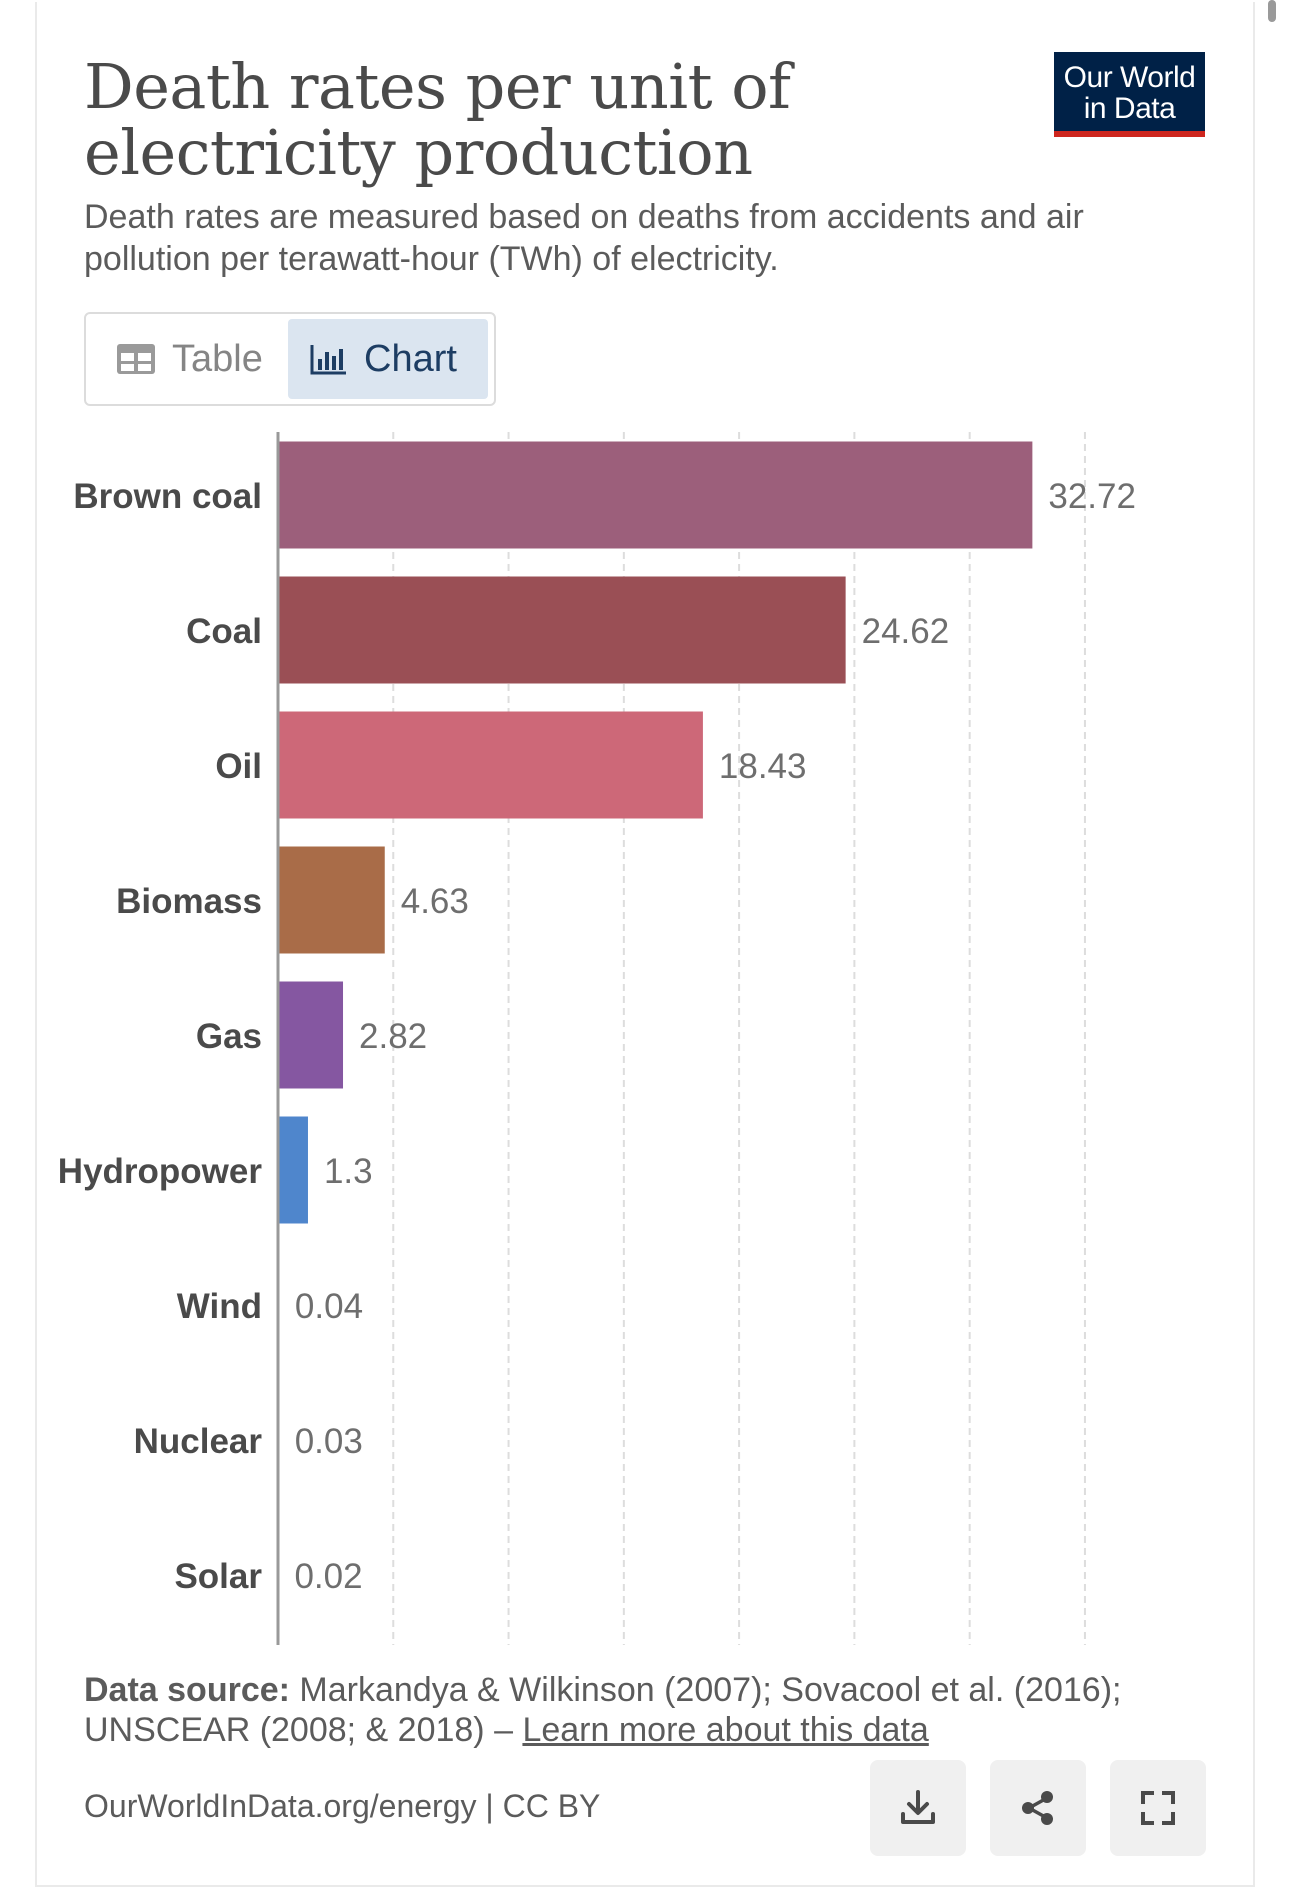 The width and height of the screenshot is (1290, 1891). What do you see at coordinates (435, 901) in the screenshot?
I see `value-label: 4.63` at bounding box center [435, 901].